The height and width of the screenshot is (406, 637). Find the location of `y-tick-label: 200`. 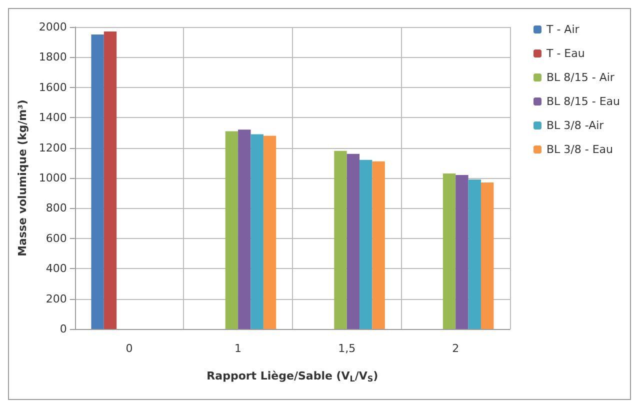

y-tick-label: 200 is located at coordinates (56, 299).